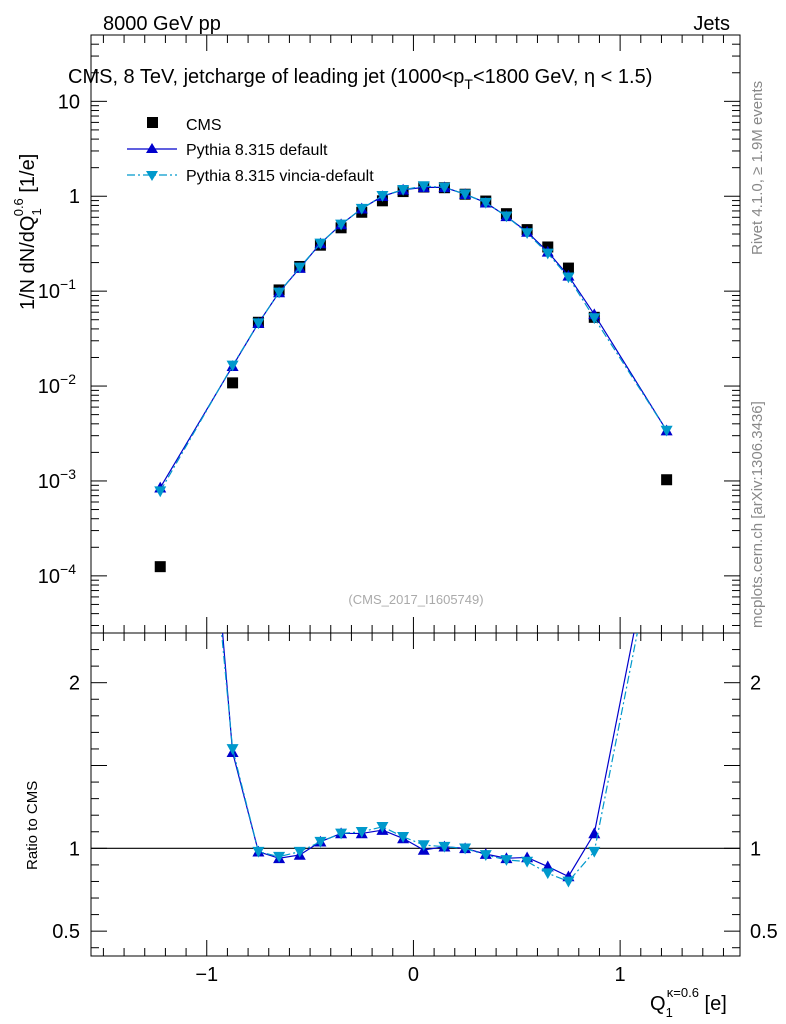 The image size is (786, 1024). I want to click on ratio-y-tick-label-right: 2, so click(755, 684).